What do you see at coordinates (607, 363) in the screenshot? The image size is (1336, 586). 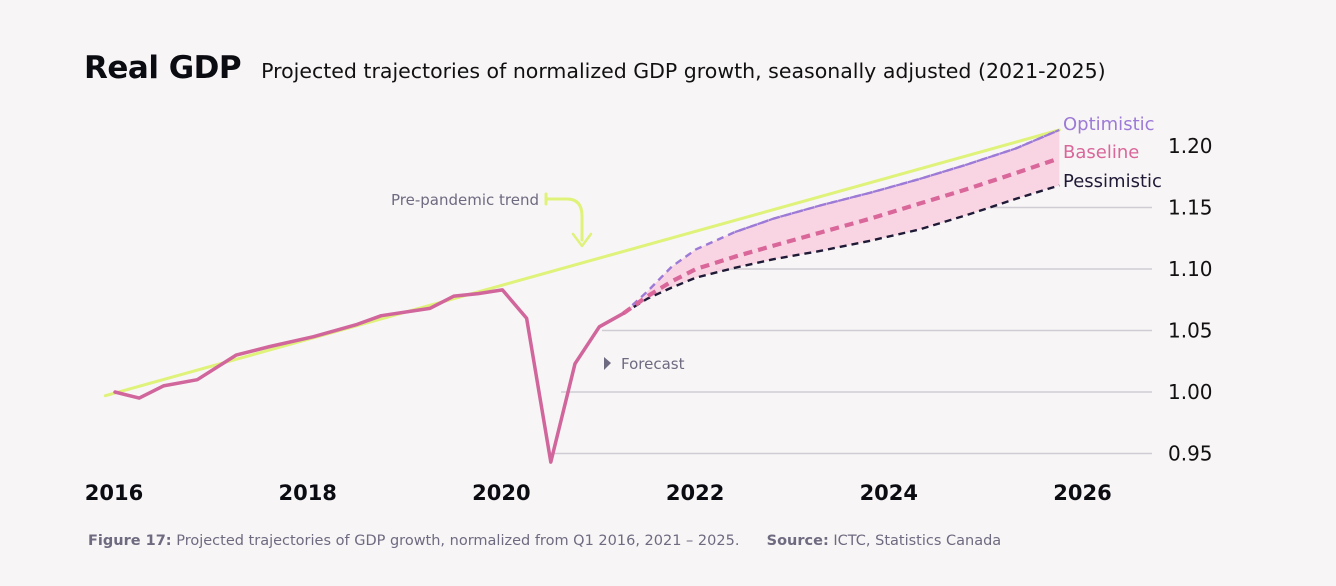 I see `forecast-triangle-icon` at bounding box center [607, 363].